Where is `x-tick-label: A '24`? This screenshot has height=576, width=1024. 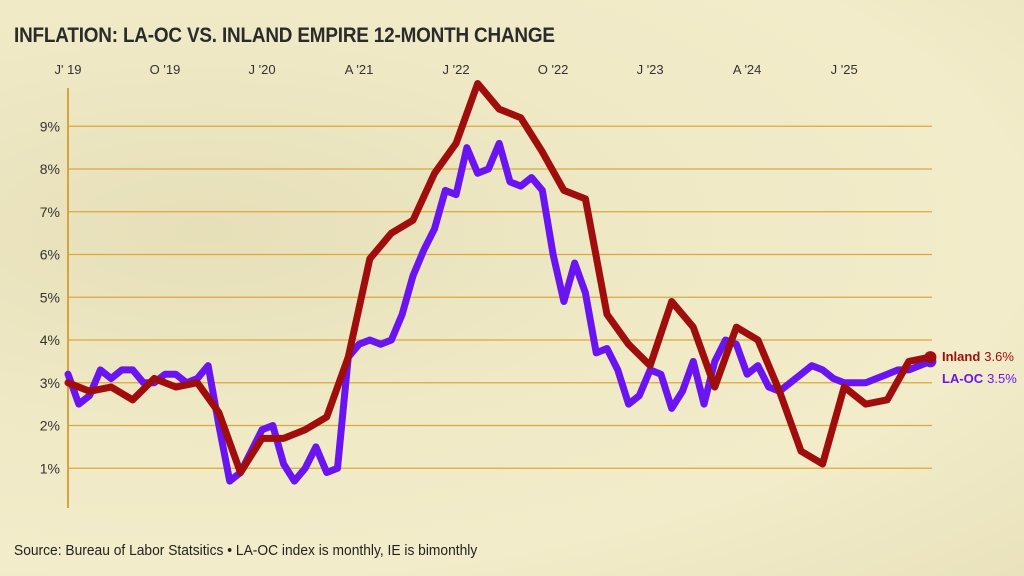
x-tick-label: A '24 is located at coordinates (747, 69).